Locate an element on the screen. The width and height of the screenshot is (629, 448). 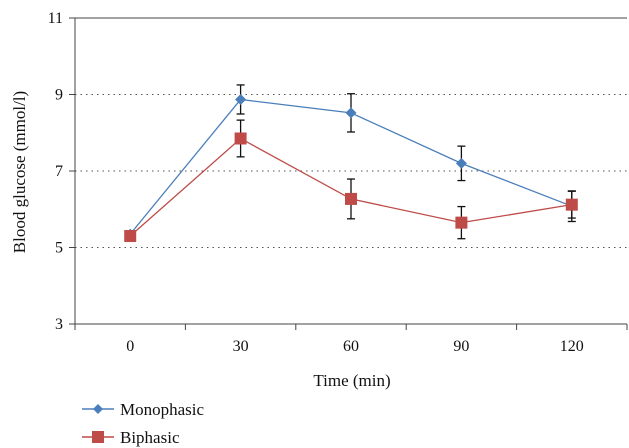
x-axis-ticks: 0 30 60 90 120 is located at coordinates (351, 339).